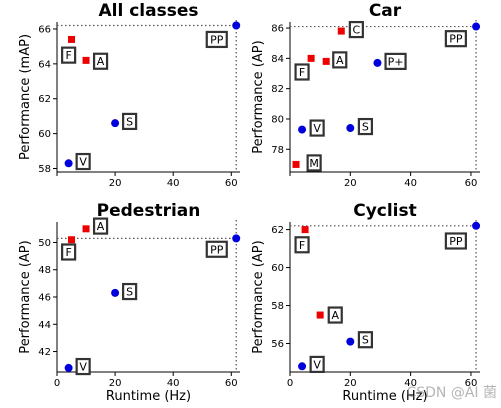  Describe the element at coordinates (277, 59) in the screenshot. I see `y-tick-label: 84` at that location.